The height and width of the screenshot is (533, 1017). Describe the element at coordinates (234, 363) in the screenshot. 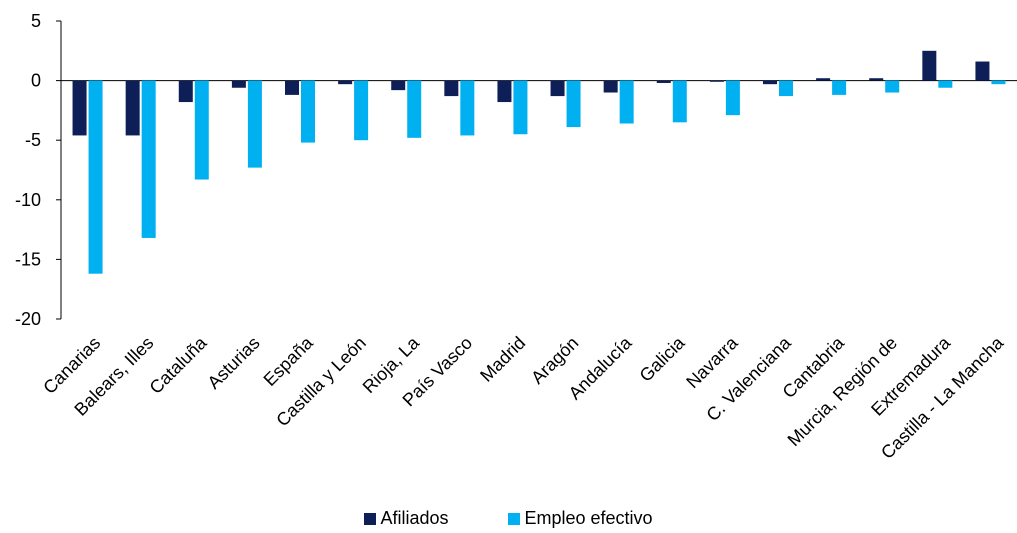

I see `x-tick-label: Asturias` at that location.